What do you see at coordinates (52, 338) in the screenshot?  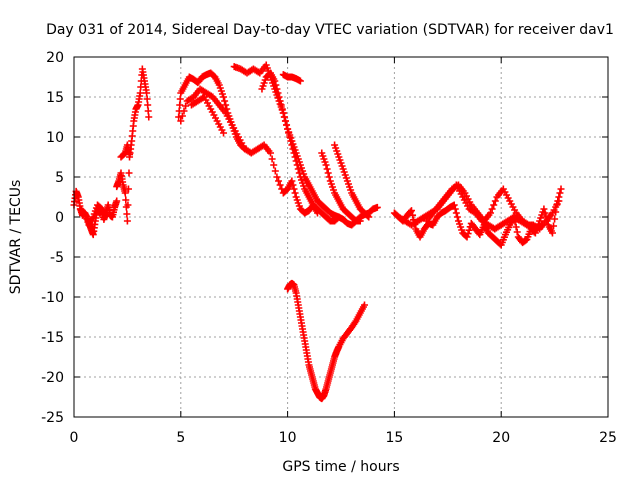 I see `y-tick-label: -15` at bounding box center [52, 338].